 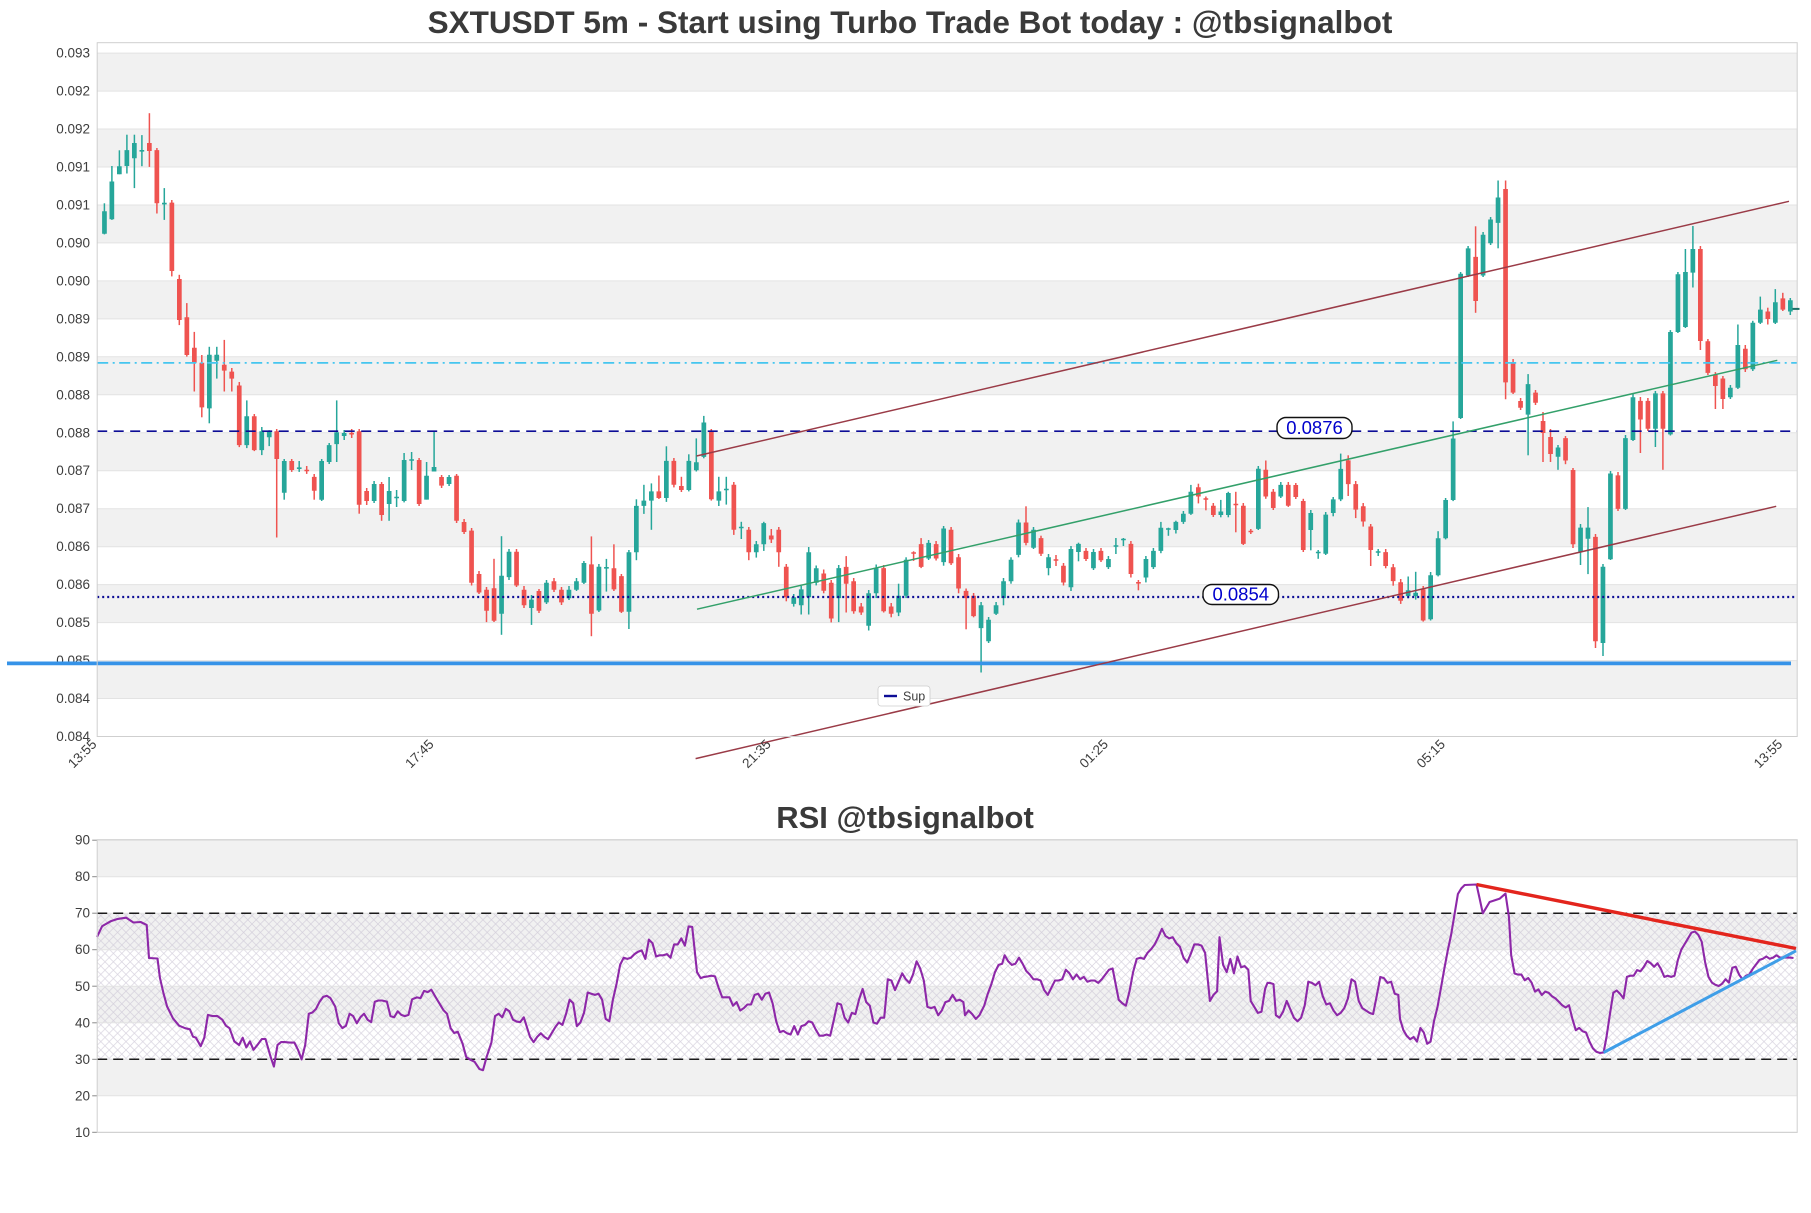 I want to click on svg-text: 40, so click(x=82, y=1022).